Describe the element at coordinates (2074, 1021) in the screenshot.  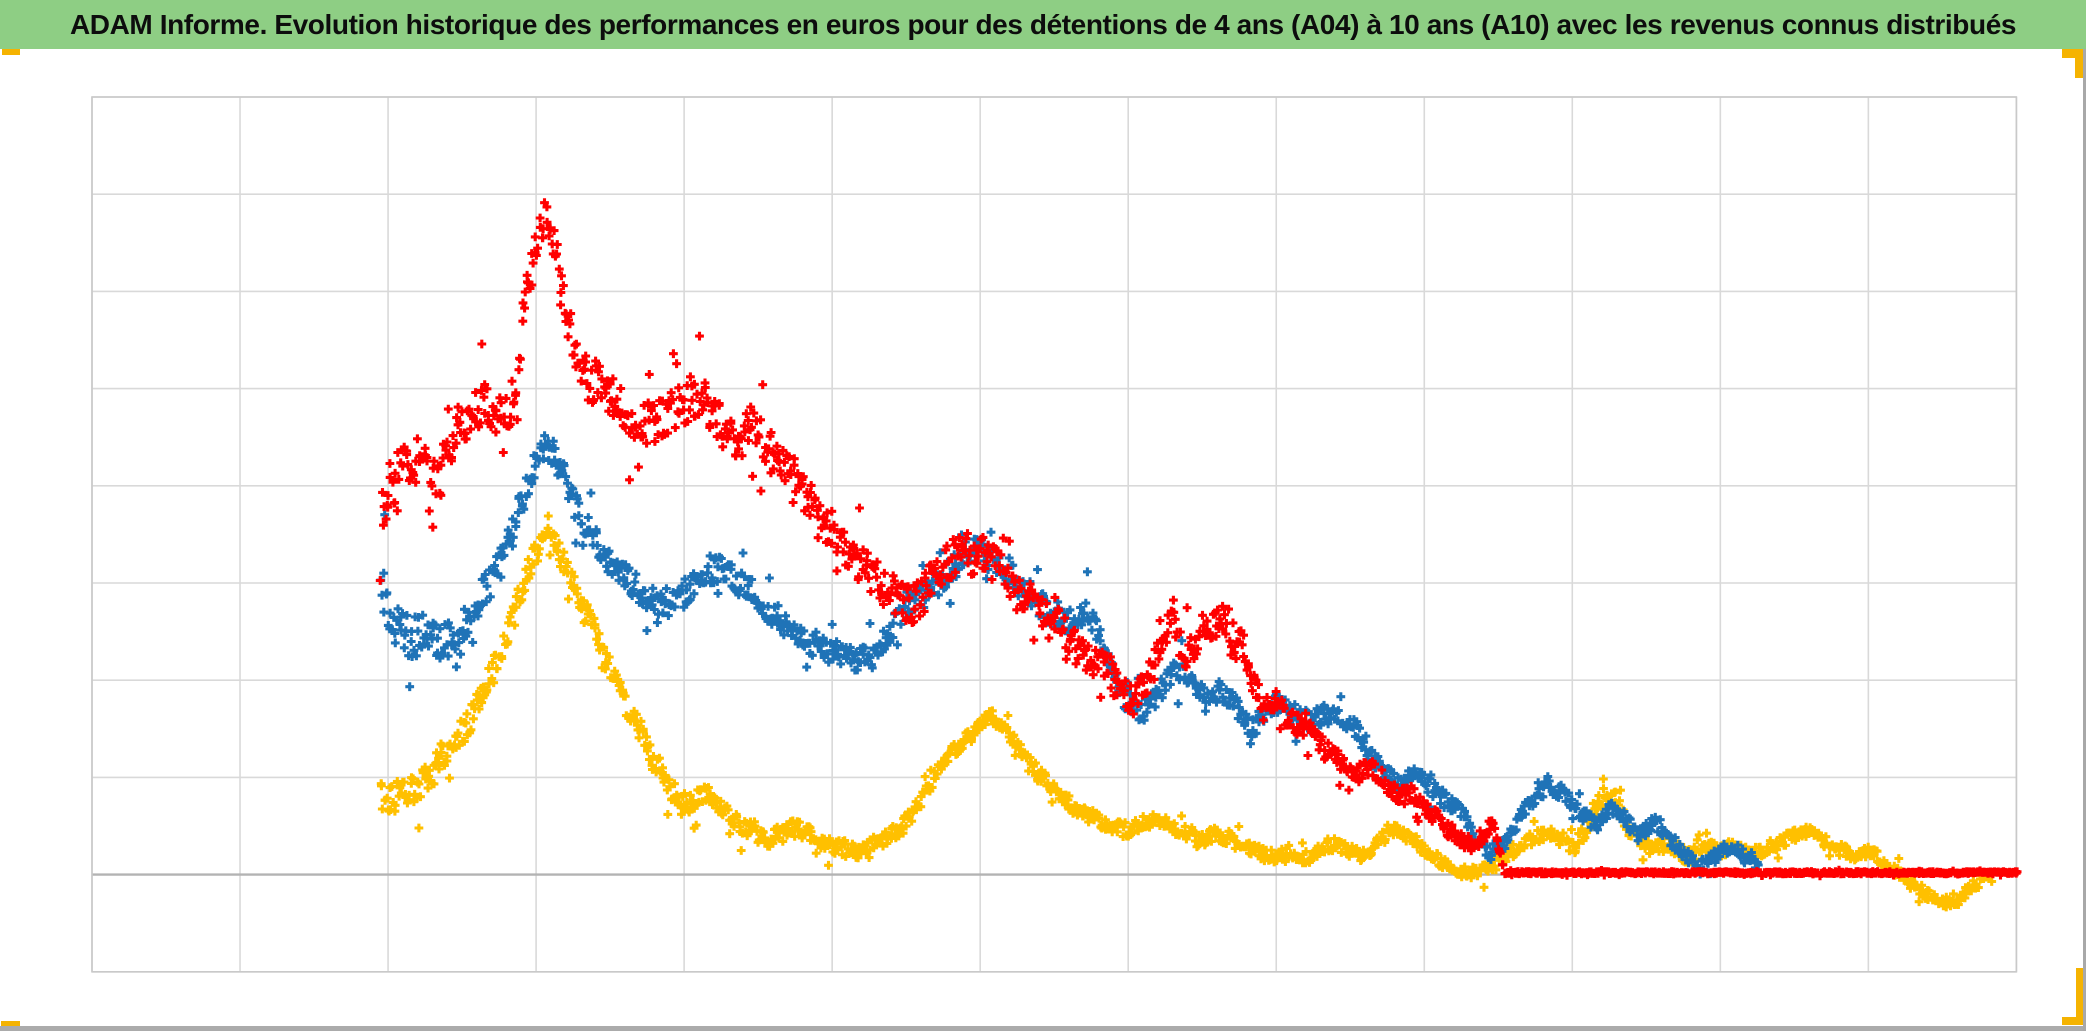
I see `selection-corner-bottom-right` at that location.